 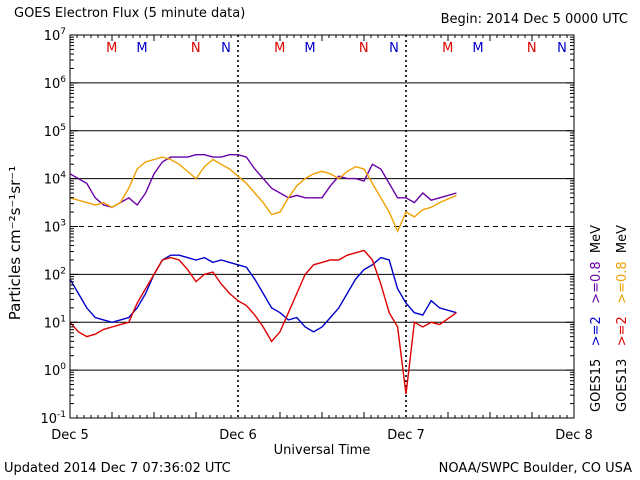 What do you see at coordinates (55, 179) in the screenshot?
I see `y-tick-label: 10⁴` at bounding box center [55, 179].